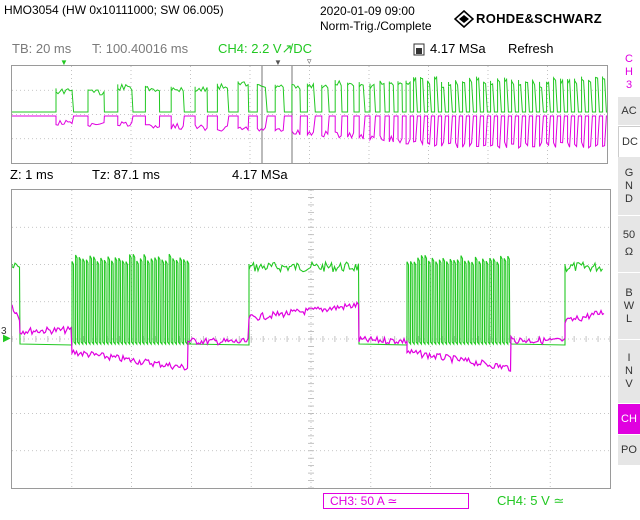 The image size is (640, 520). Describe the element at coordinates (531, 500) in the screenshot. I see `ch4-scale-readout: CH4: 5 V ≃` at that location.